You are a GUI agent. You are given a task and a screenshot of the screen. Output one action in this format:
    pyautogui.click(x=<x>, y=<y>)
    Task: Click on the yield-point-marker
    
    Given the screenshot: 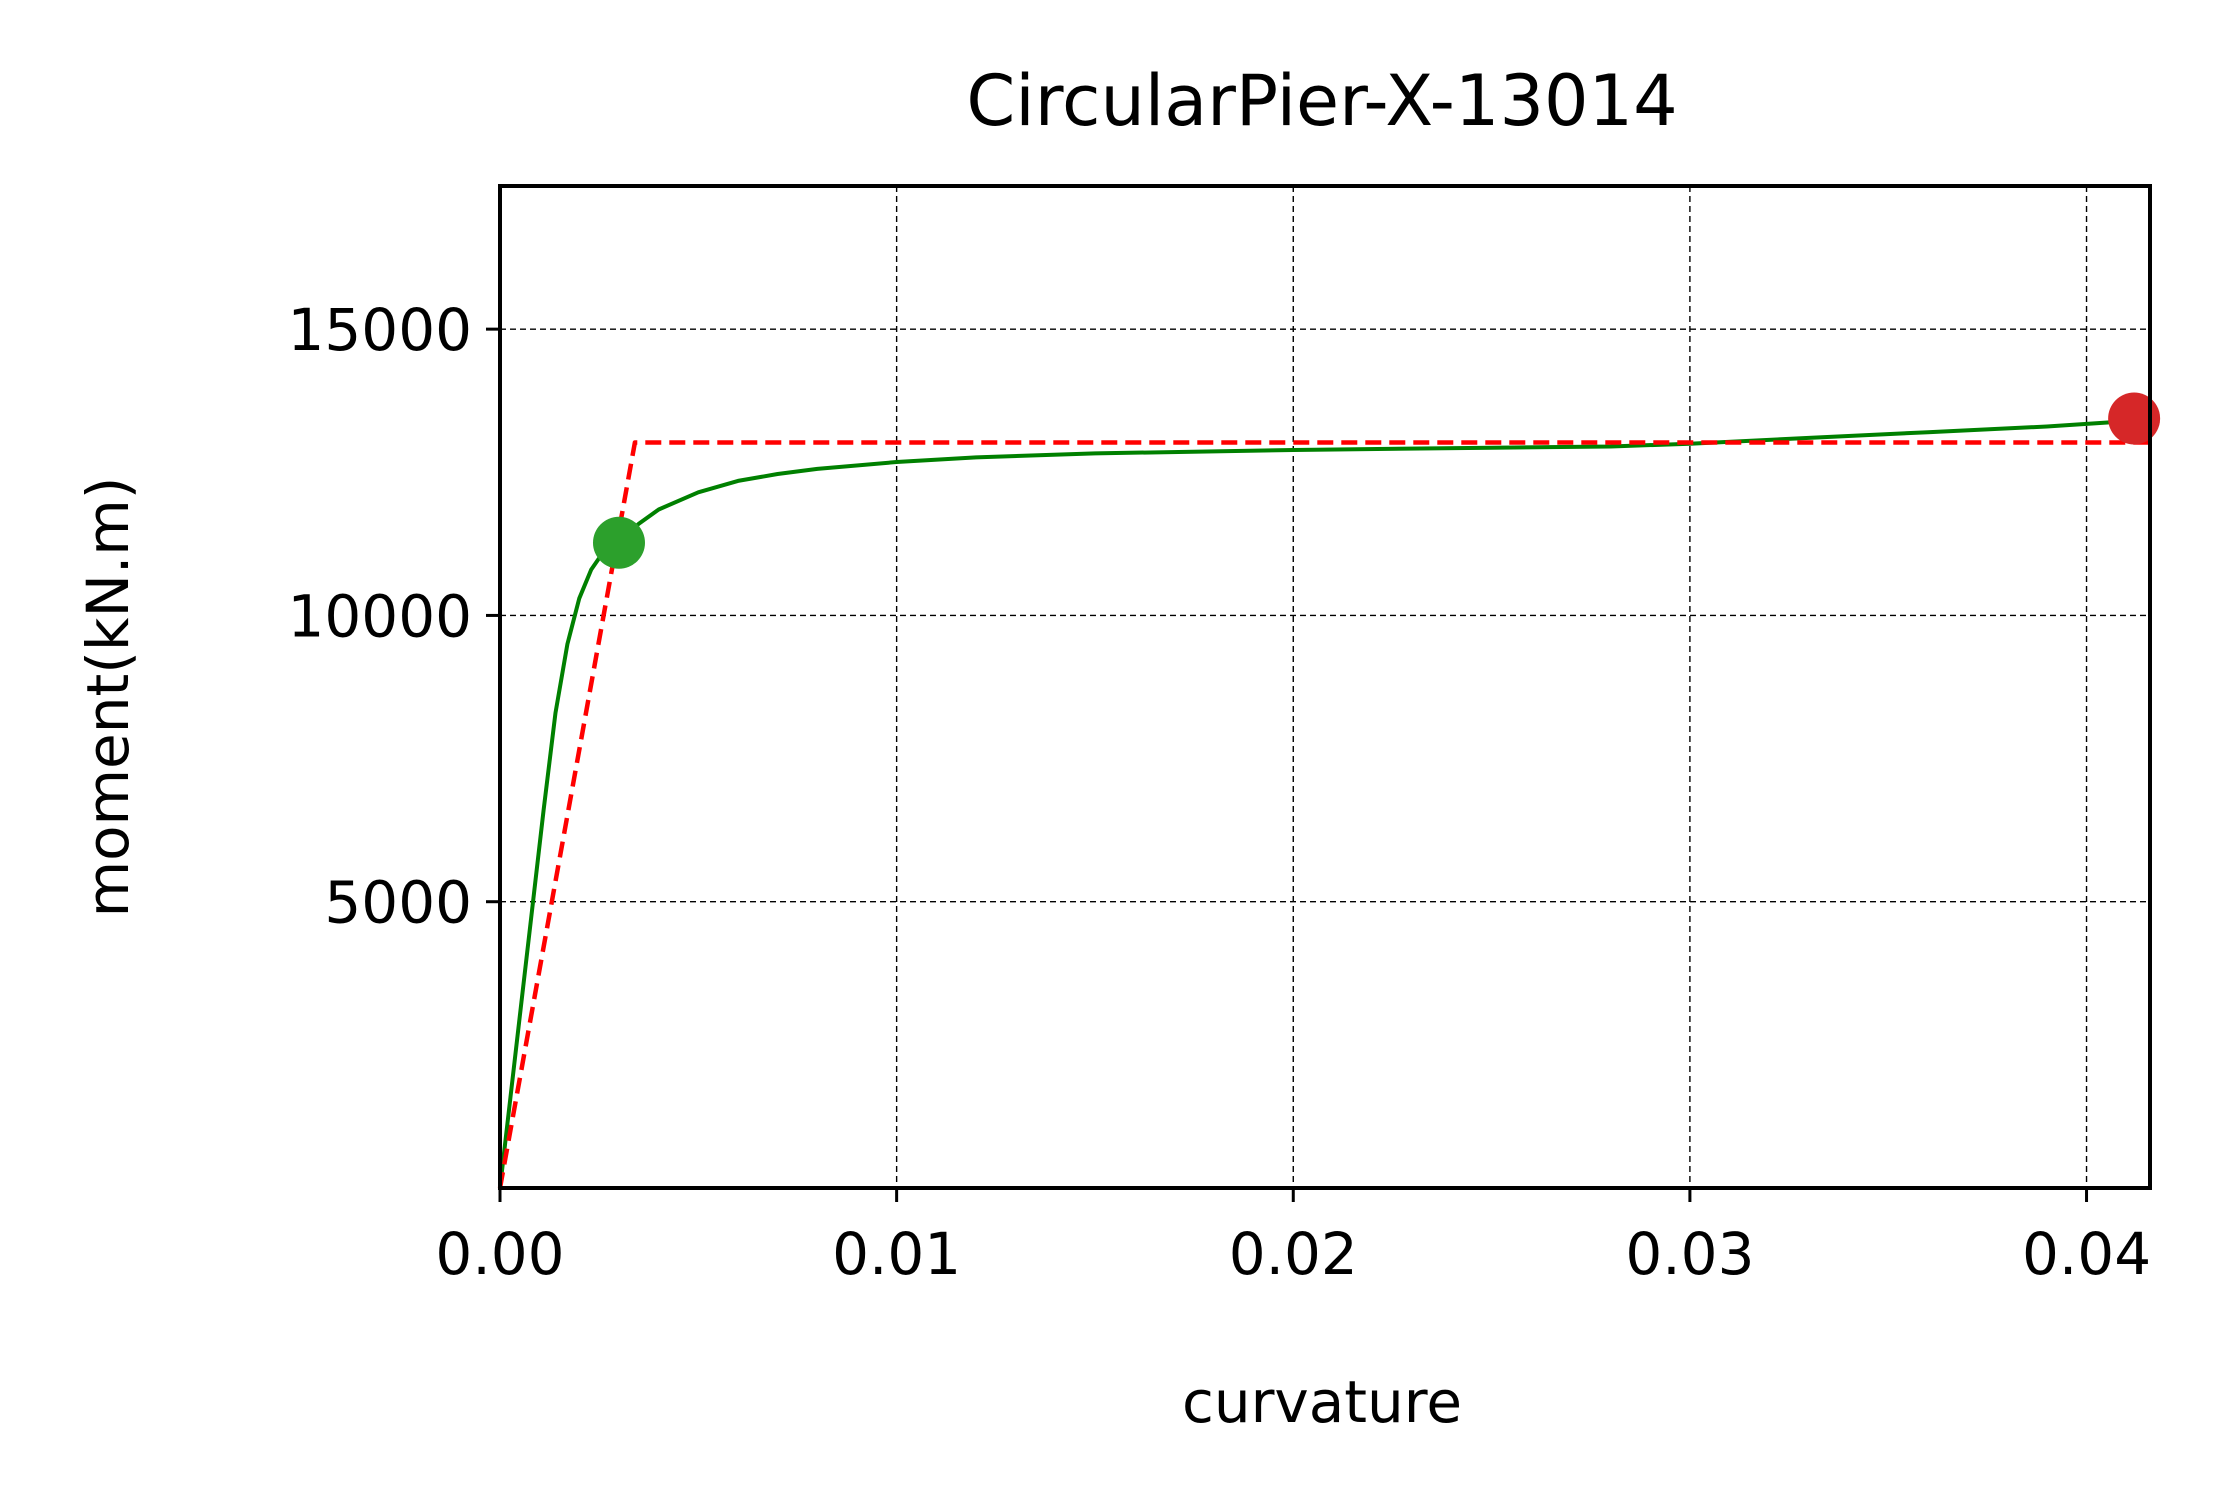 What is the action you would take?
    pyautogui.click(x=618, y=542)
    